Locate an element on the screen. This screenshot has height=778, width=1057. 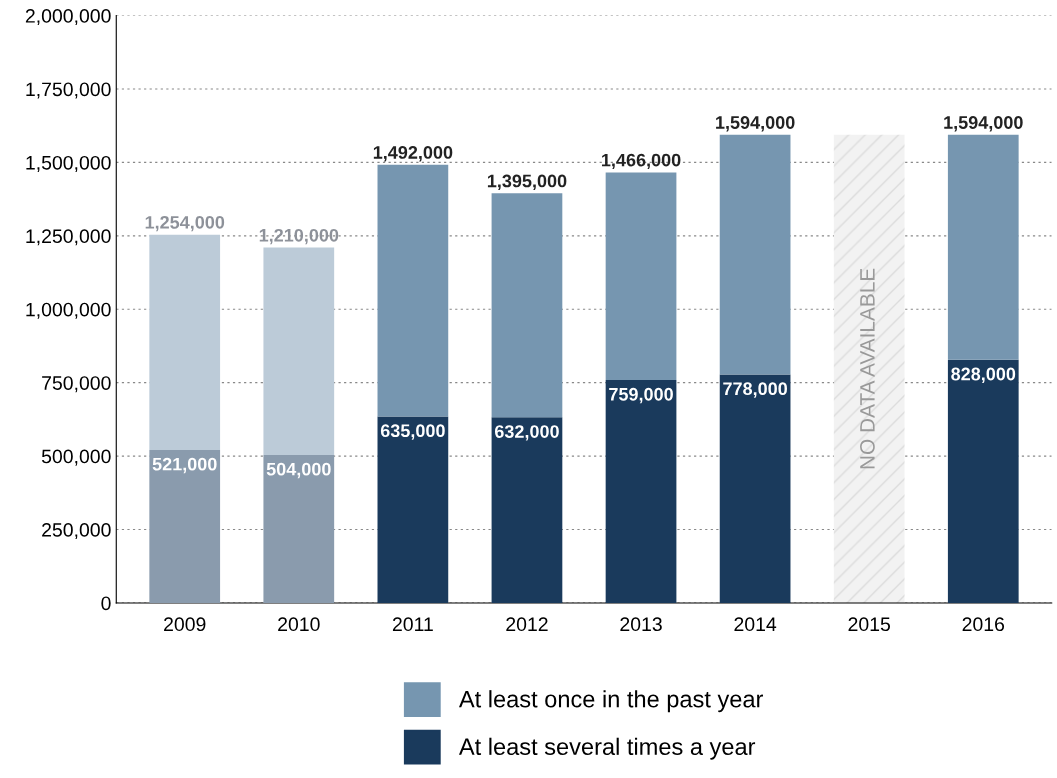
y-tick-label: 1,750,000 is located at coordinates (68, 90).